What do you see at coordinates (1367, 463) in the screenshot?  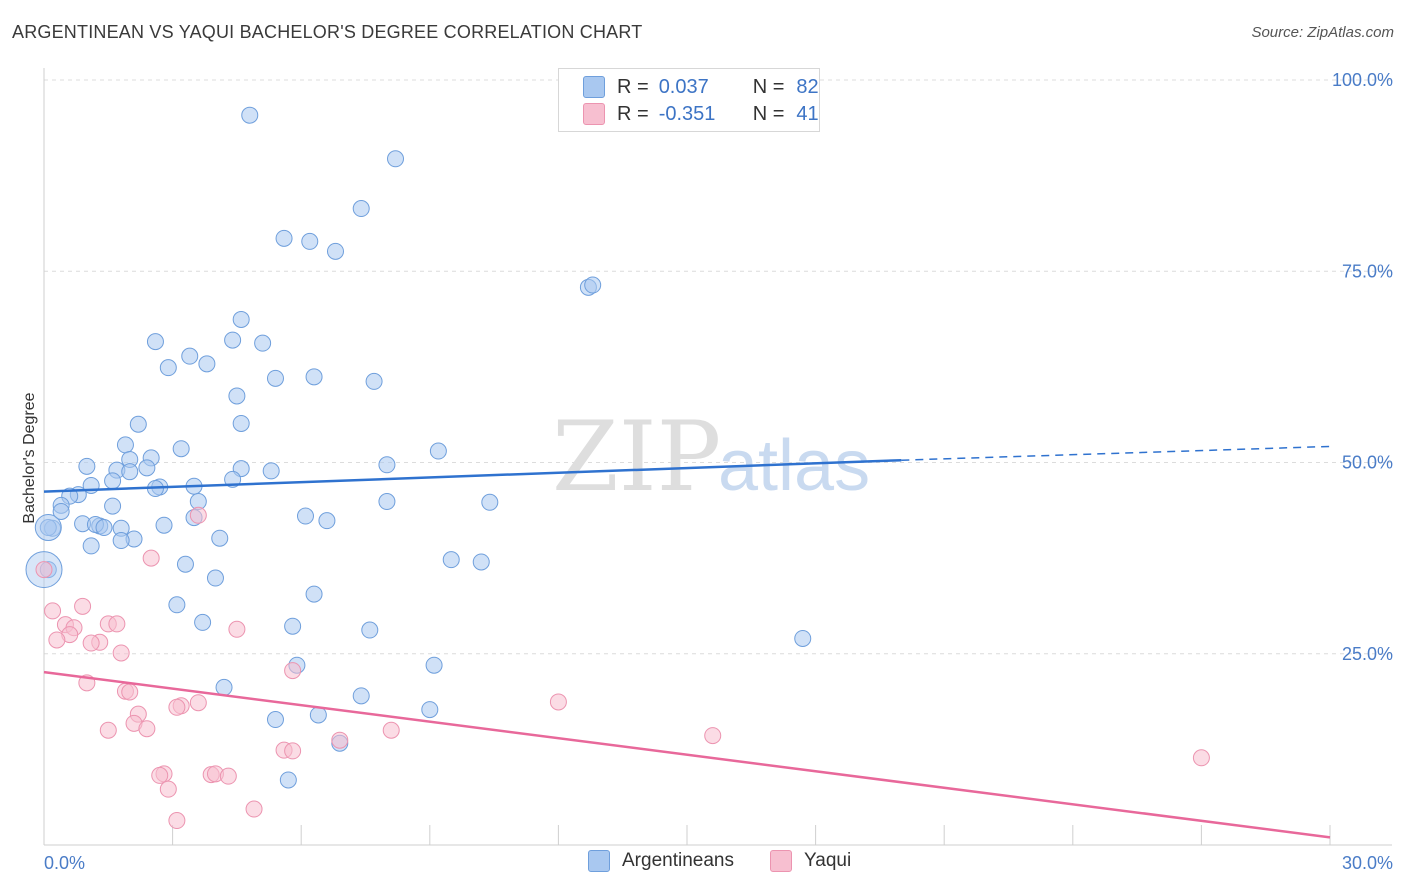 I see `y-tick-label: 50.0%` at bounding box center [1367, 463].